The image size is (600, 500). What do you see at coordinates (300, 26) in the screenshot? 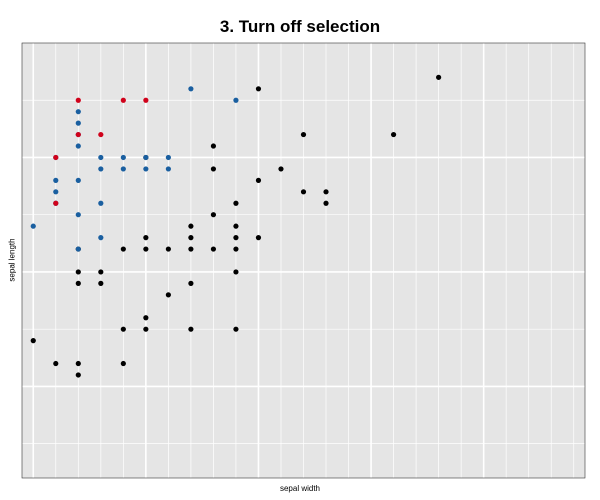
I see `chart-title: 3. Turn off selection` at bounding box center [300, 26].